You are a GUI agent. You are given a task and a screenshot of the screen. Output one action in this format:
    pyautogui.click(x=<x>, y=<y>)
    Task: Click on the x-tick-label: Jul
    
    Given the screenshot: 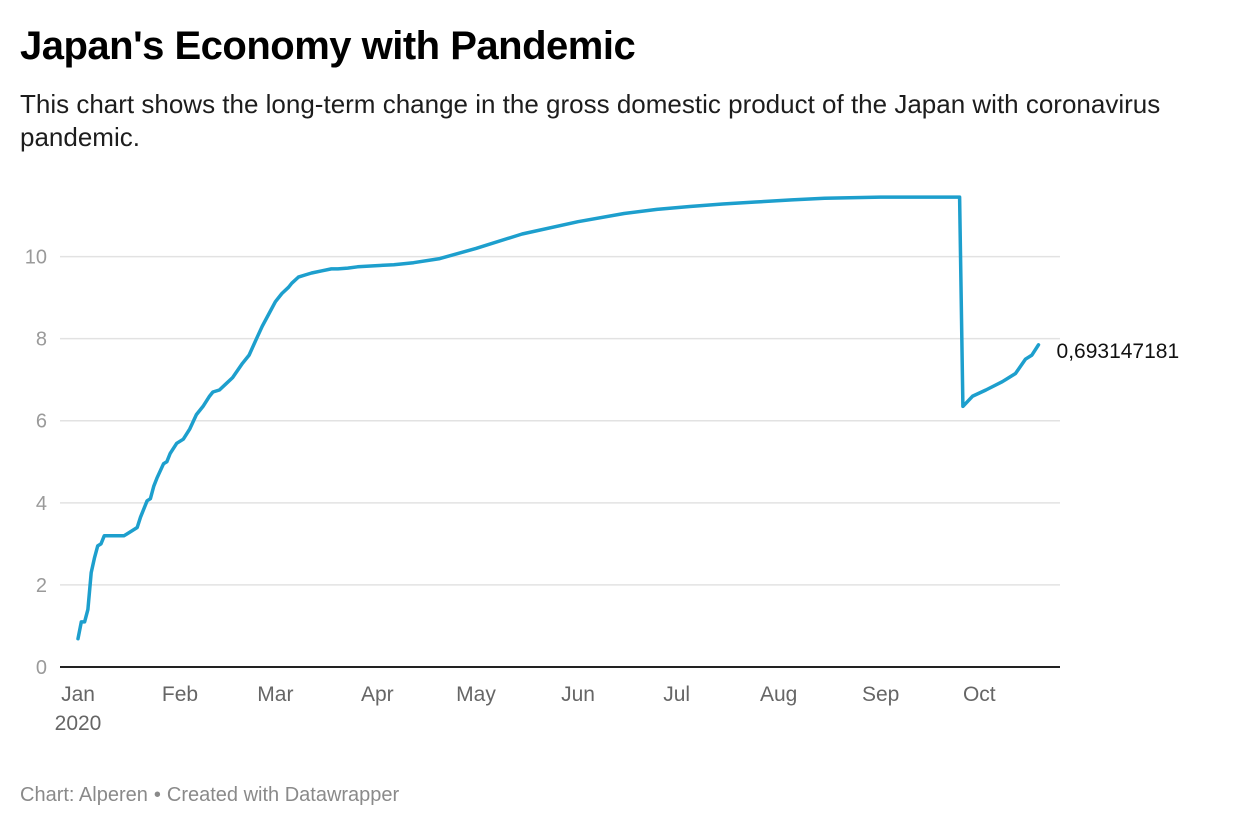 What is the action you would take?
    pyautogui.click(x=676, y=694)
    